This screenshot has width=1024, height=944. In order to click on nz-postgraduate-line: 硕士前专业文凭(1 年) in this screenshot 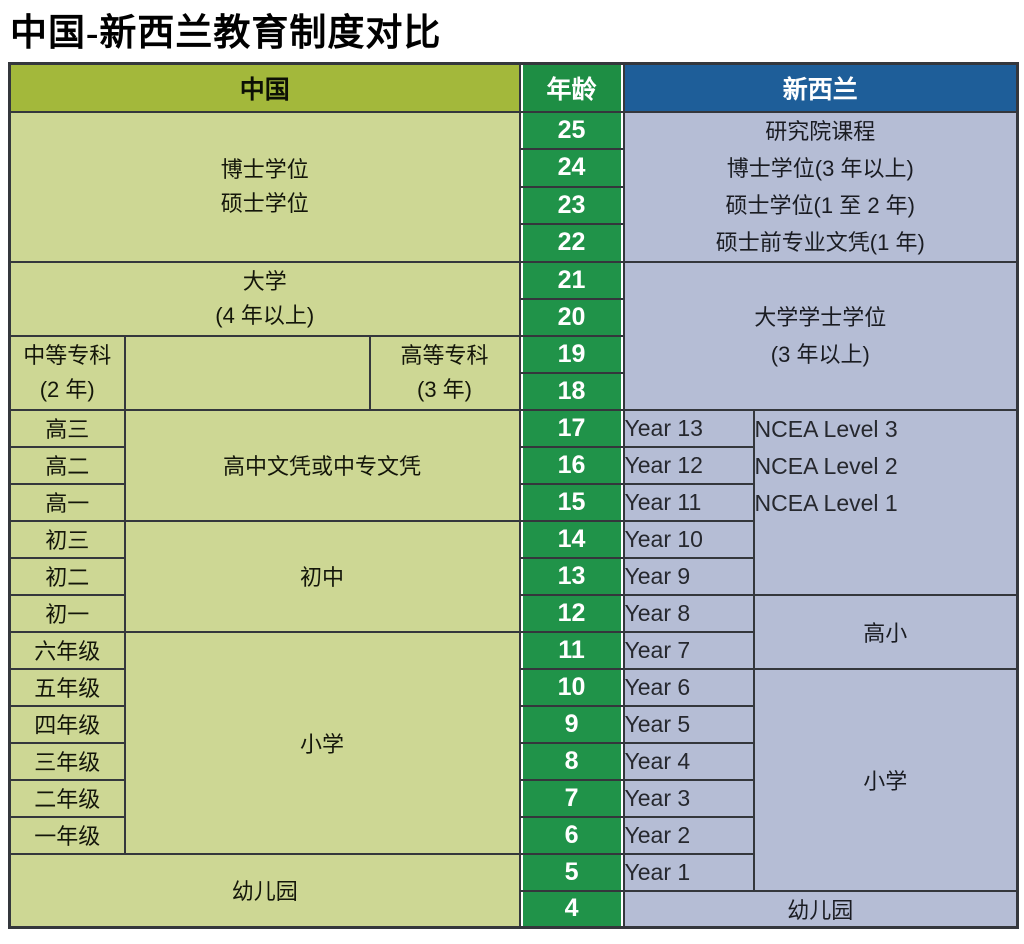, I will do `click(820, 242)`.